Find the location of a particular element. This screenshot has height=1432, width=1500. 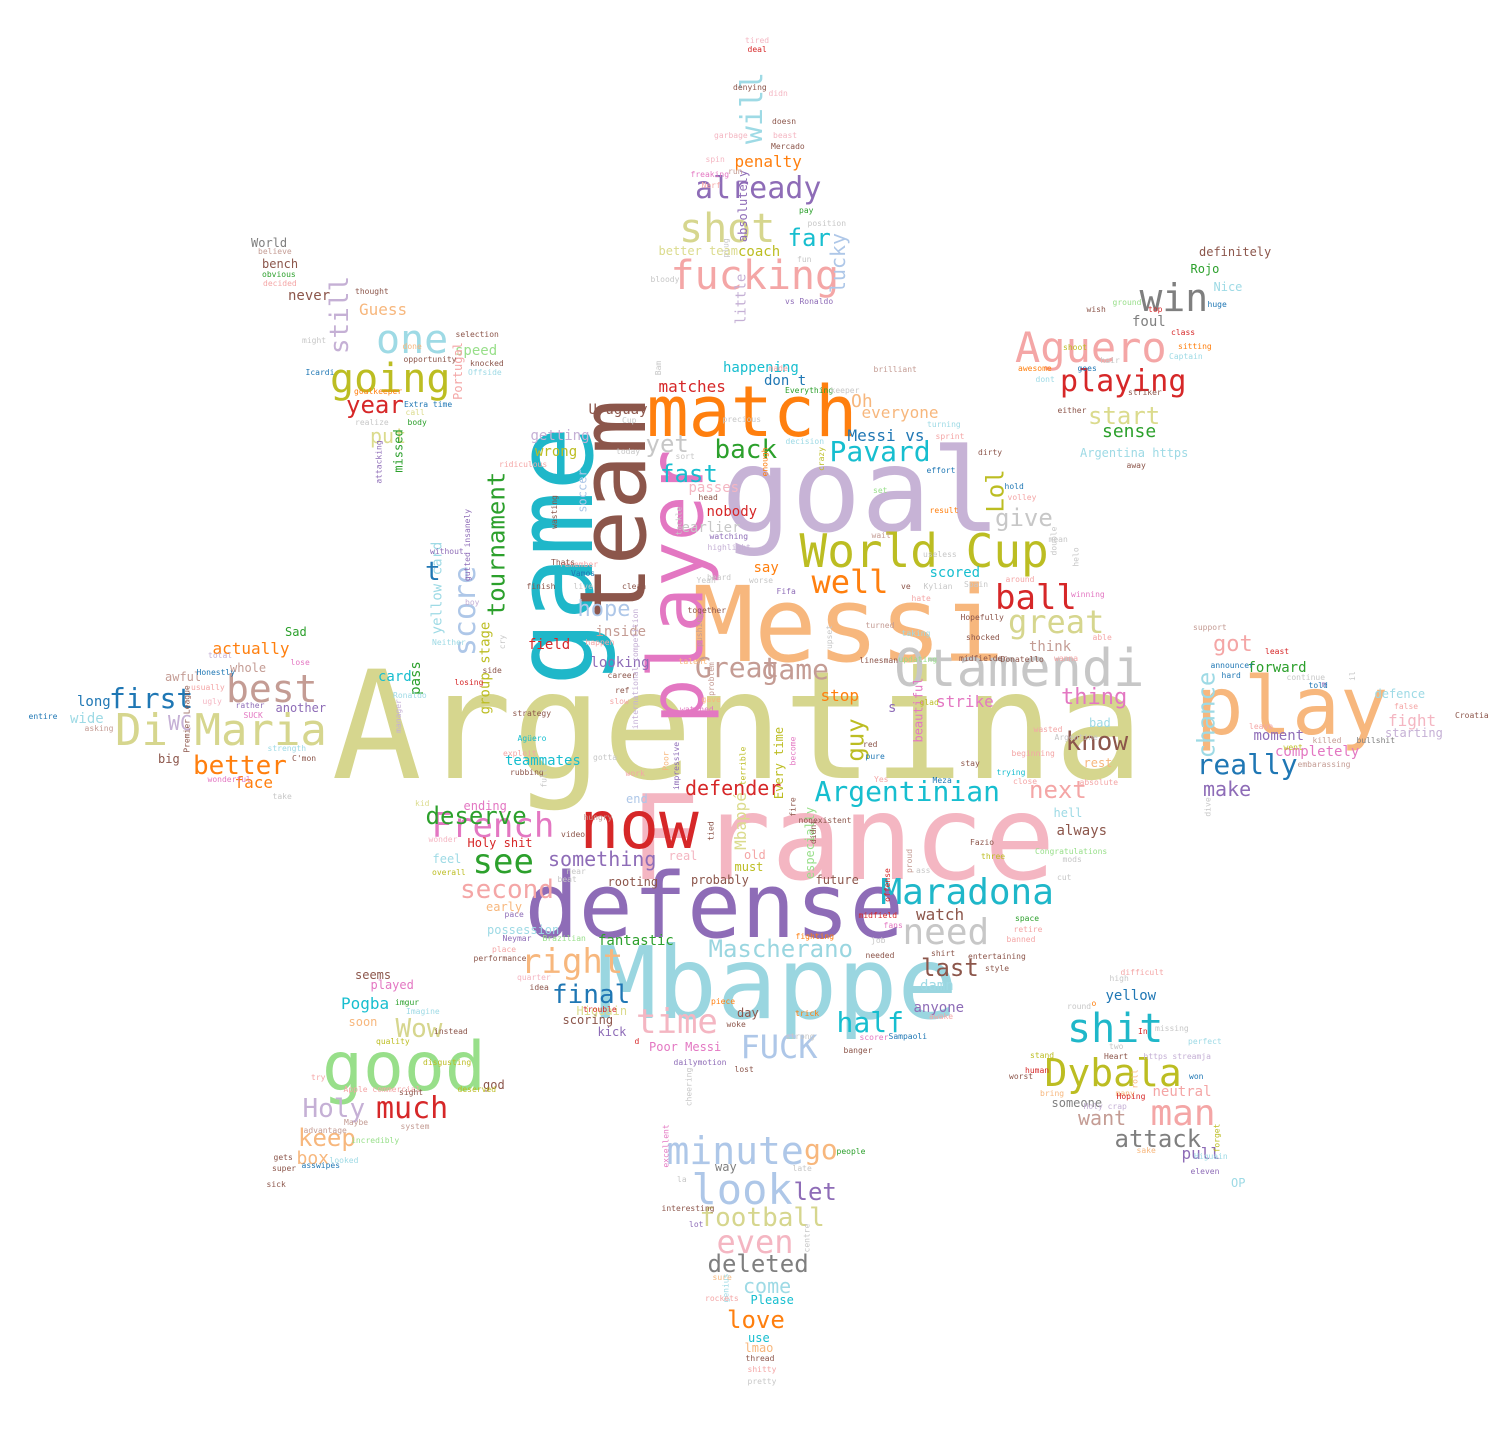

word: asswipes is located at coordinates (321, 1165).